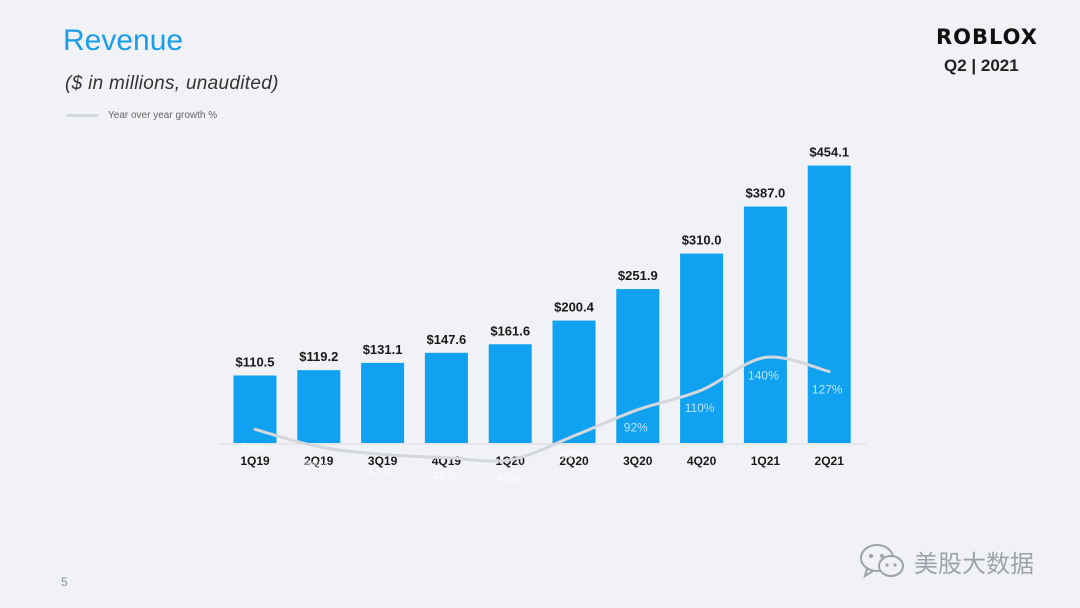 This screenshot has height=608, width=1080. Describe the element at coordinates (766, 461) in the screenshot. I see `x-tick-label: 1Q21` at that location.